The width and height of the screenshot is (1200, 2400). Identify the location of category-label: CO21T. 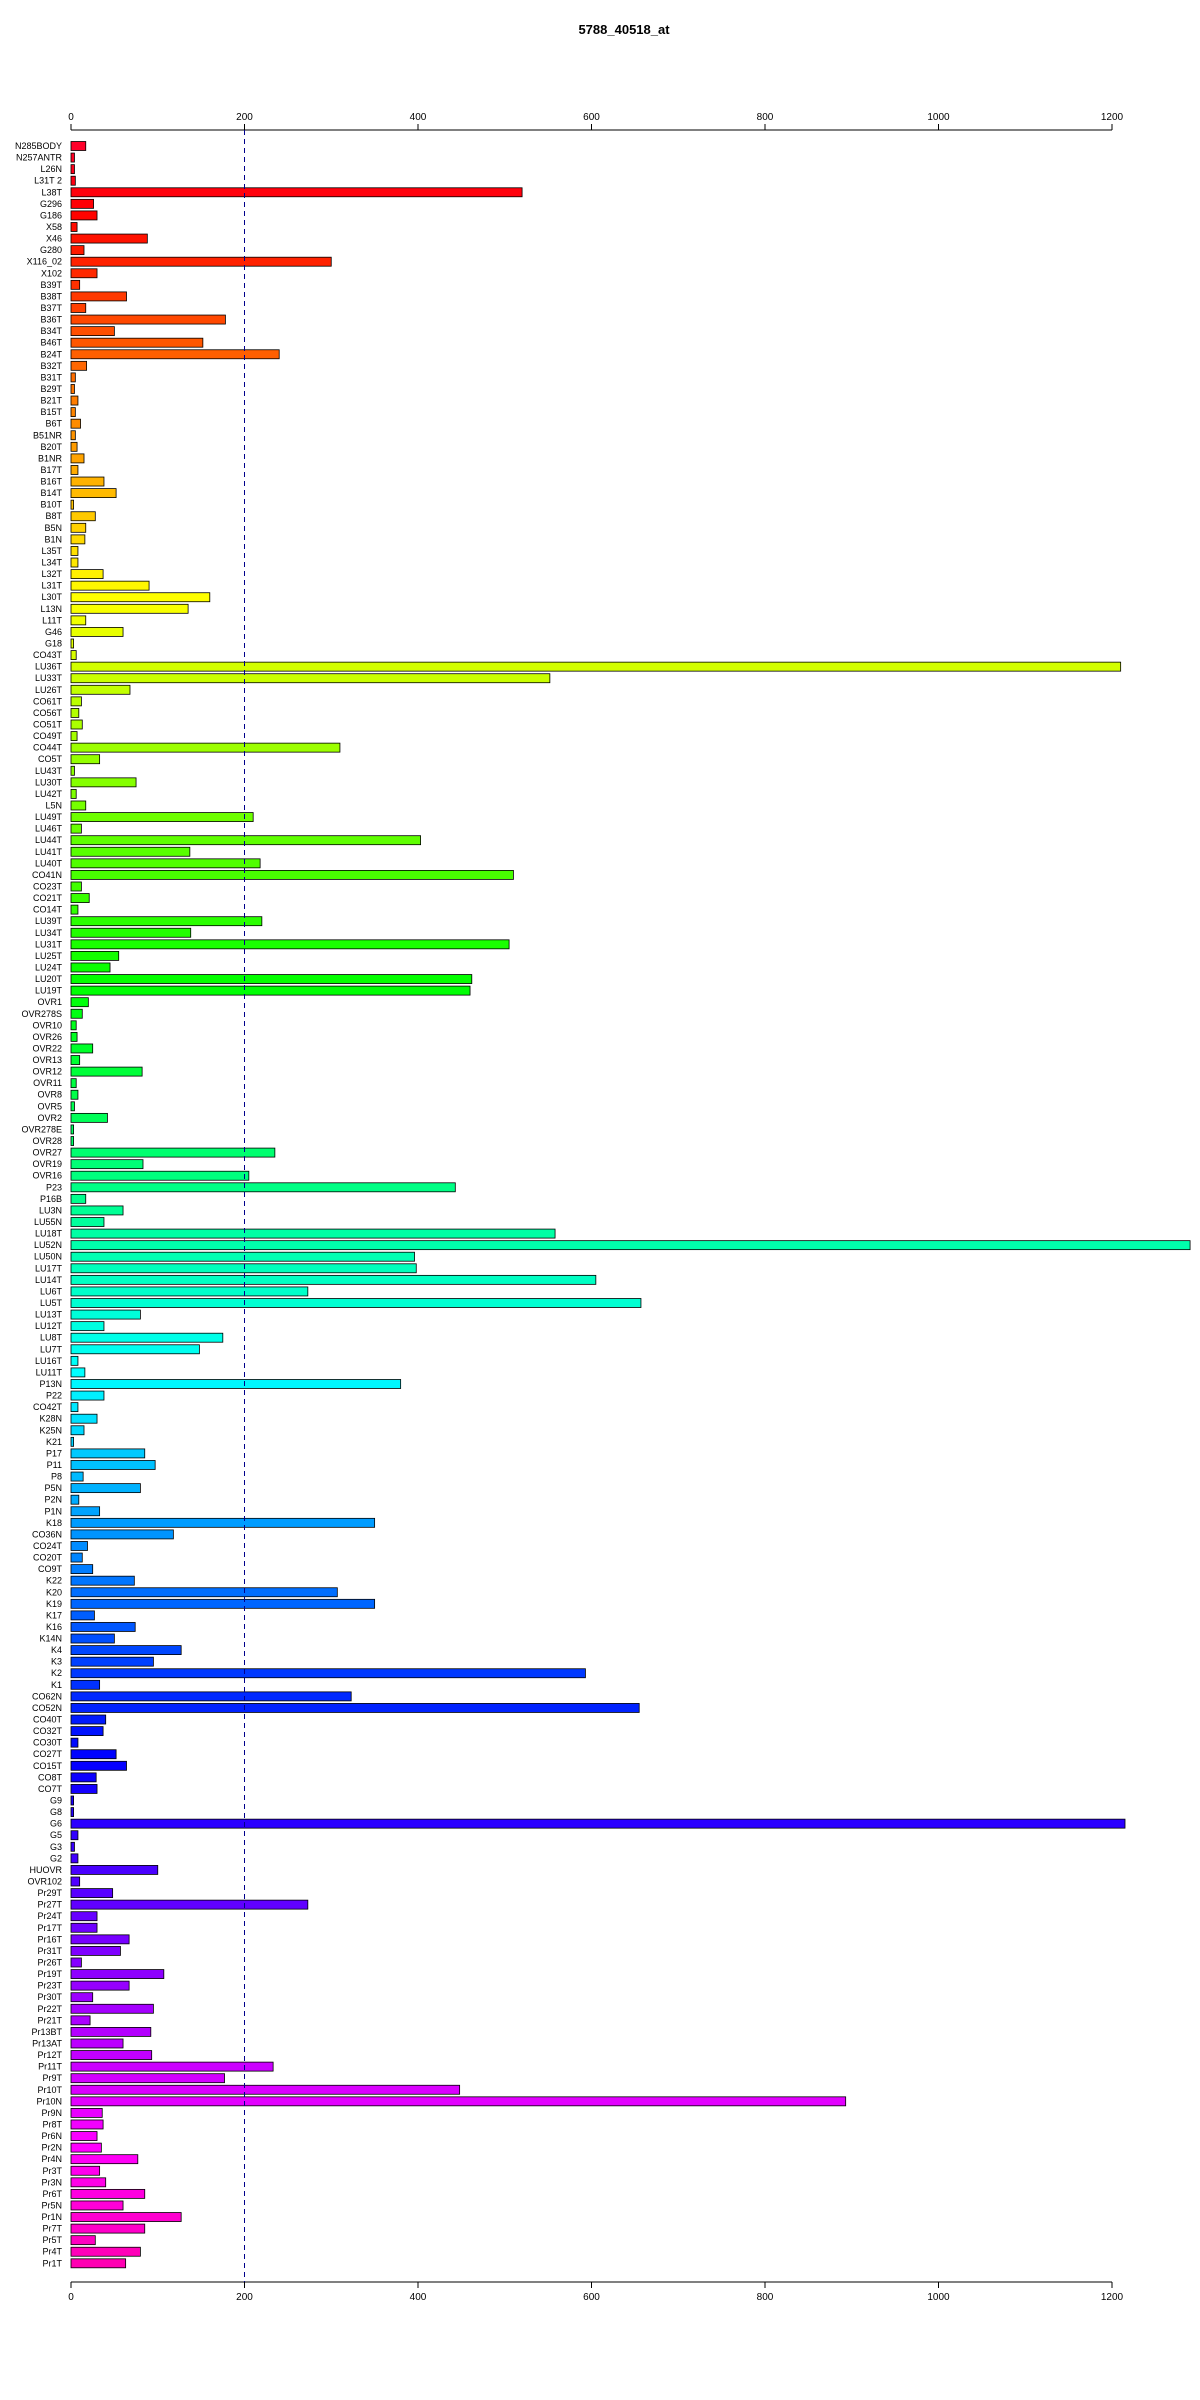
(48, 898).